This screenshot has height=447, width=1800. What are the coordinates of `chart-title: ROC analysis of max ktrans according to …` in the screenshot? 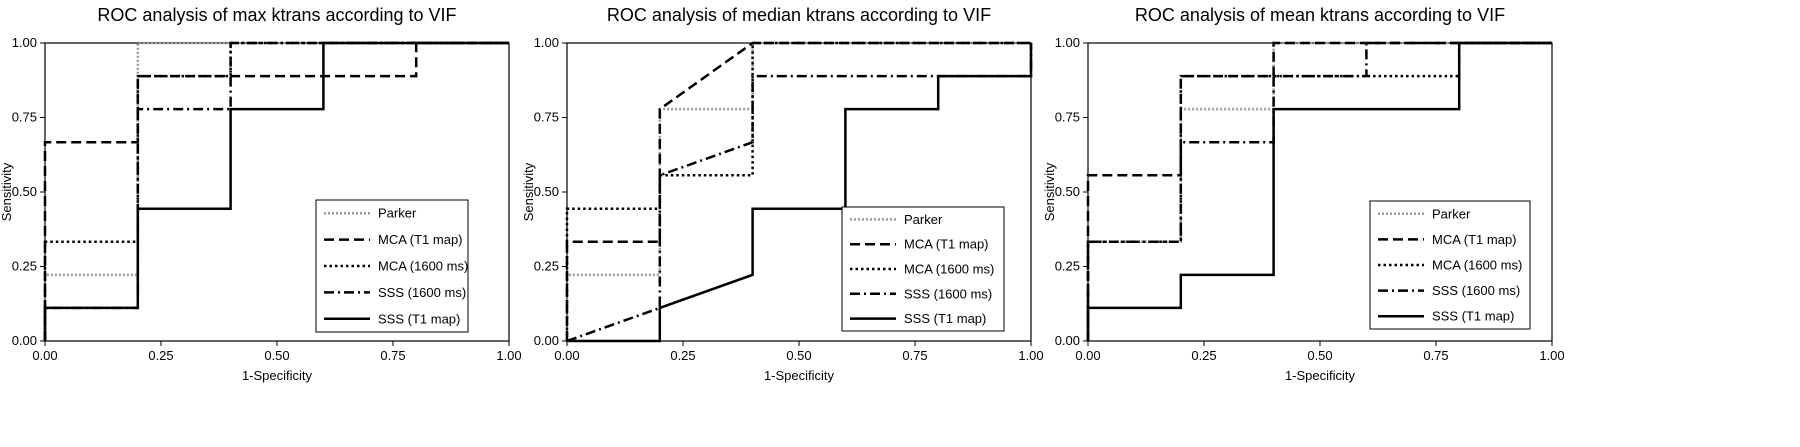 It's located at (276, 15).